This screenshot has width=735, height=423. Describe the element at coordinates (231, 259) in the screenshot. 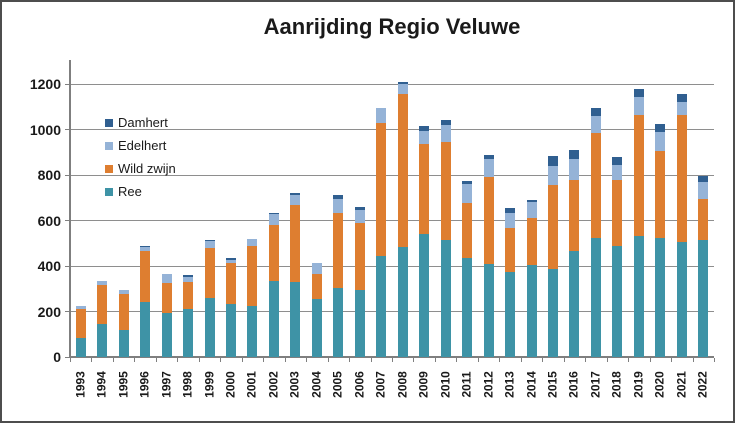

I see `bar-2000-damhert` at that location.